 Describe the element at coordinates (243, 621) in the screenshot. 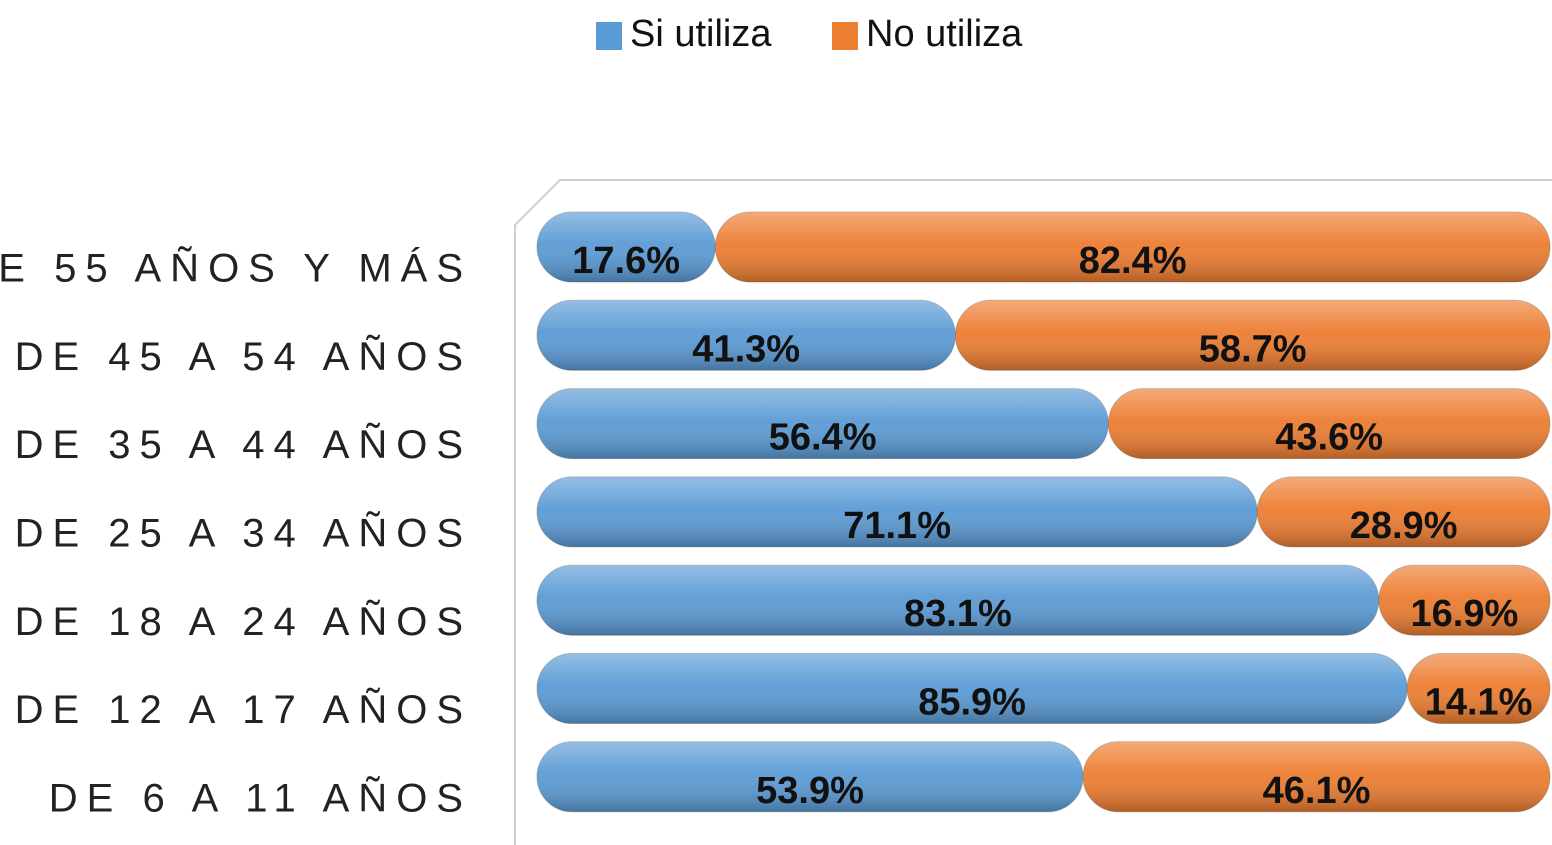

I see `y-tick-label: DE 18 A 24 AÑOS` at that location.